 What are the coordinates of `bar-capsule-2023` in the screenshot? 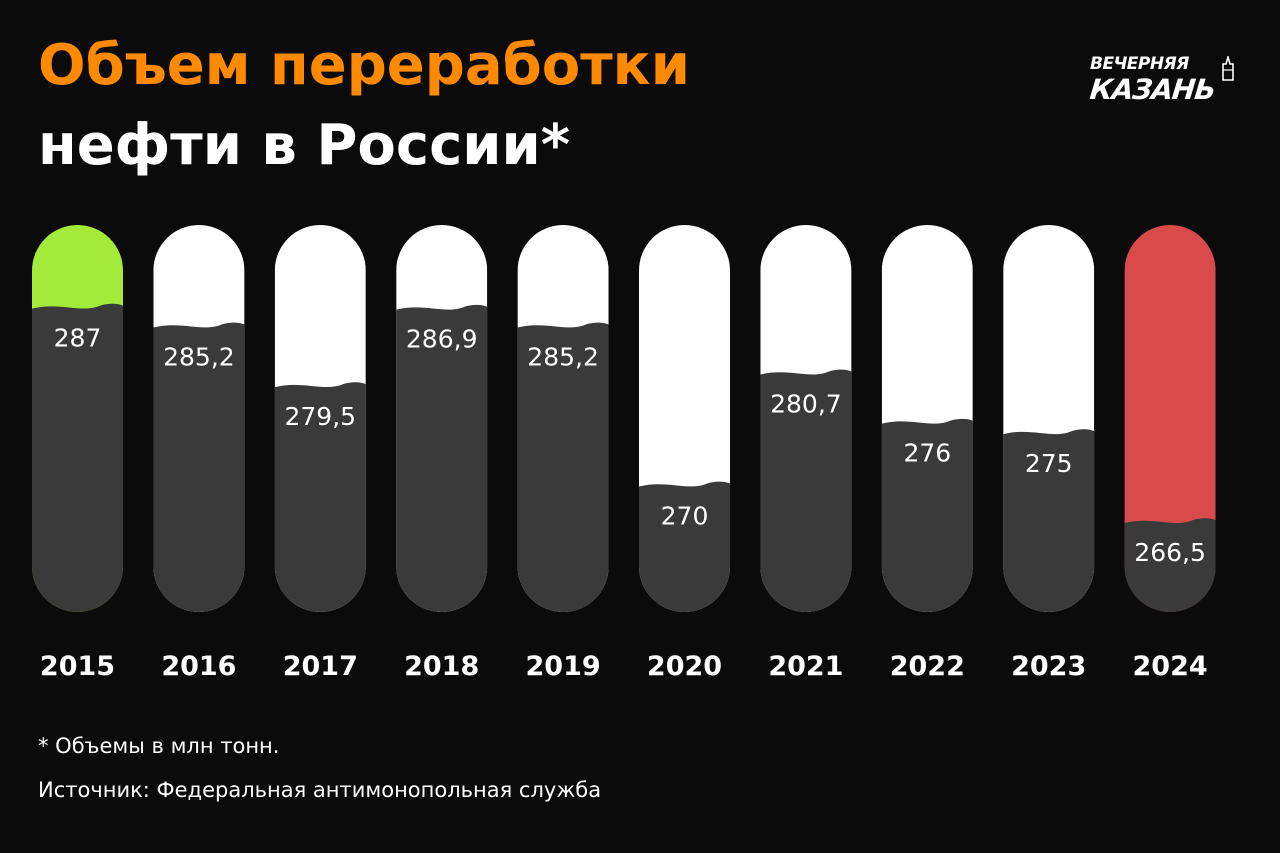 It's located at (1049, 418).